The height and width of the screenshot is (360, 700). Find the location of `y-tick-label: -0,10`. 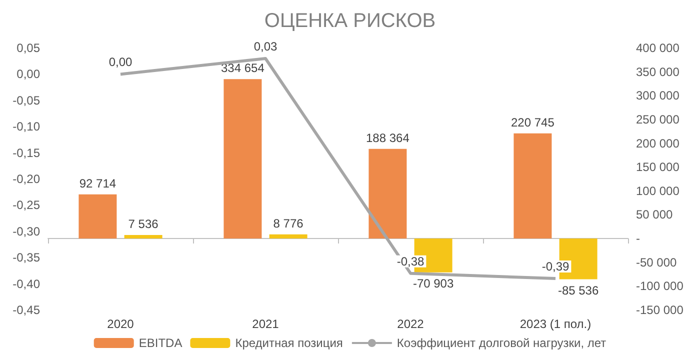

y-tick-label: -0,10 is located at coordinates (26, 127).